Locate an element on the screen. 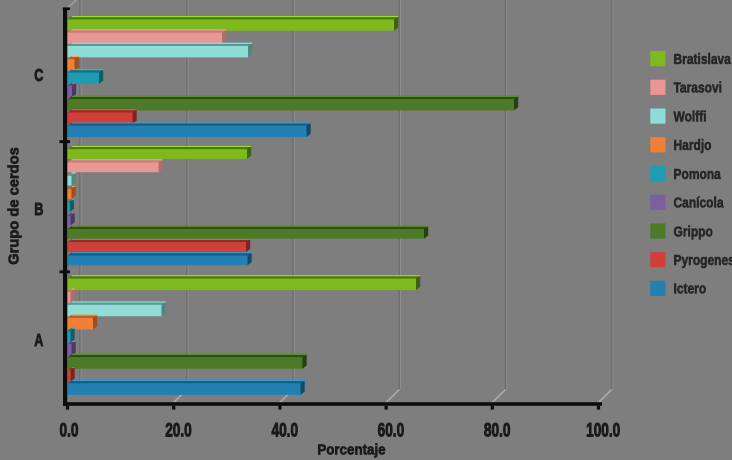 The height and width of the screenshot is (460, 732). svg-text: Pyrogenes is located at coordinates (703, 260).